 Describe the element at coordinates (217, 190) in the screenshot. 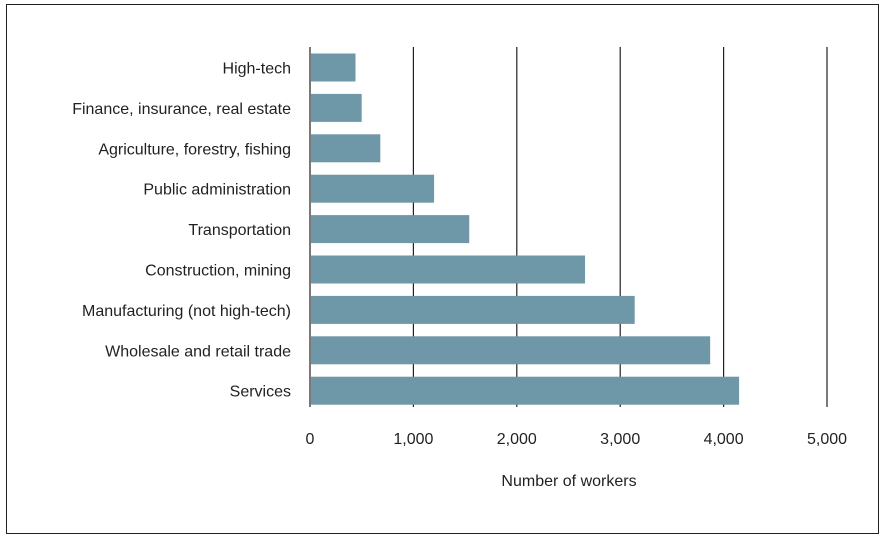

I see `category-label-3: Public administration` at that location.